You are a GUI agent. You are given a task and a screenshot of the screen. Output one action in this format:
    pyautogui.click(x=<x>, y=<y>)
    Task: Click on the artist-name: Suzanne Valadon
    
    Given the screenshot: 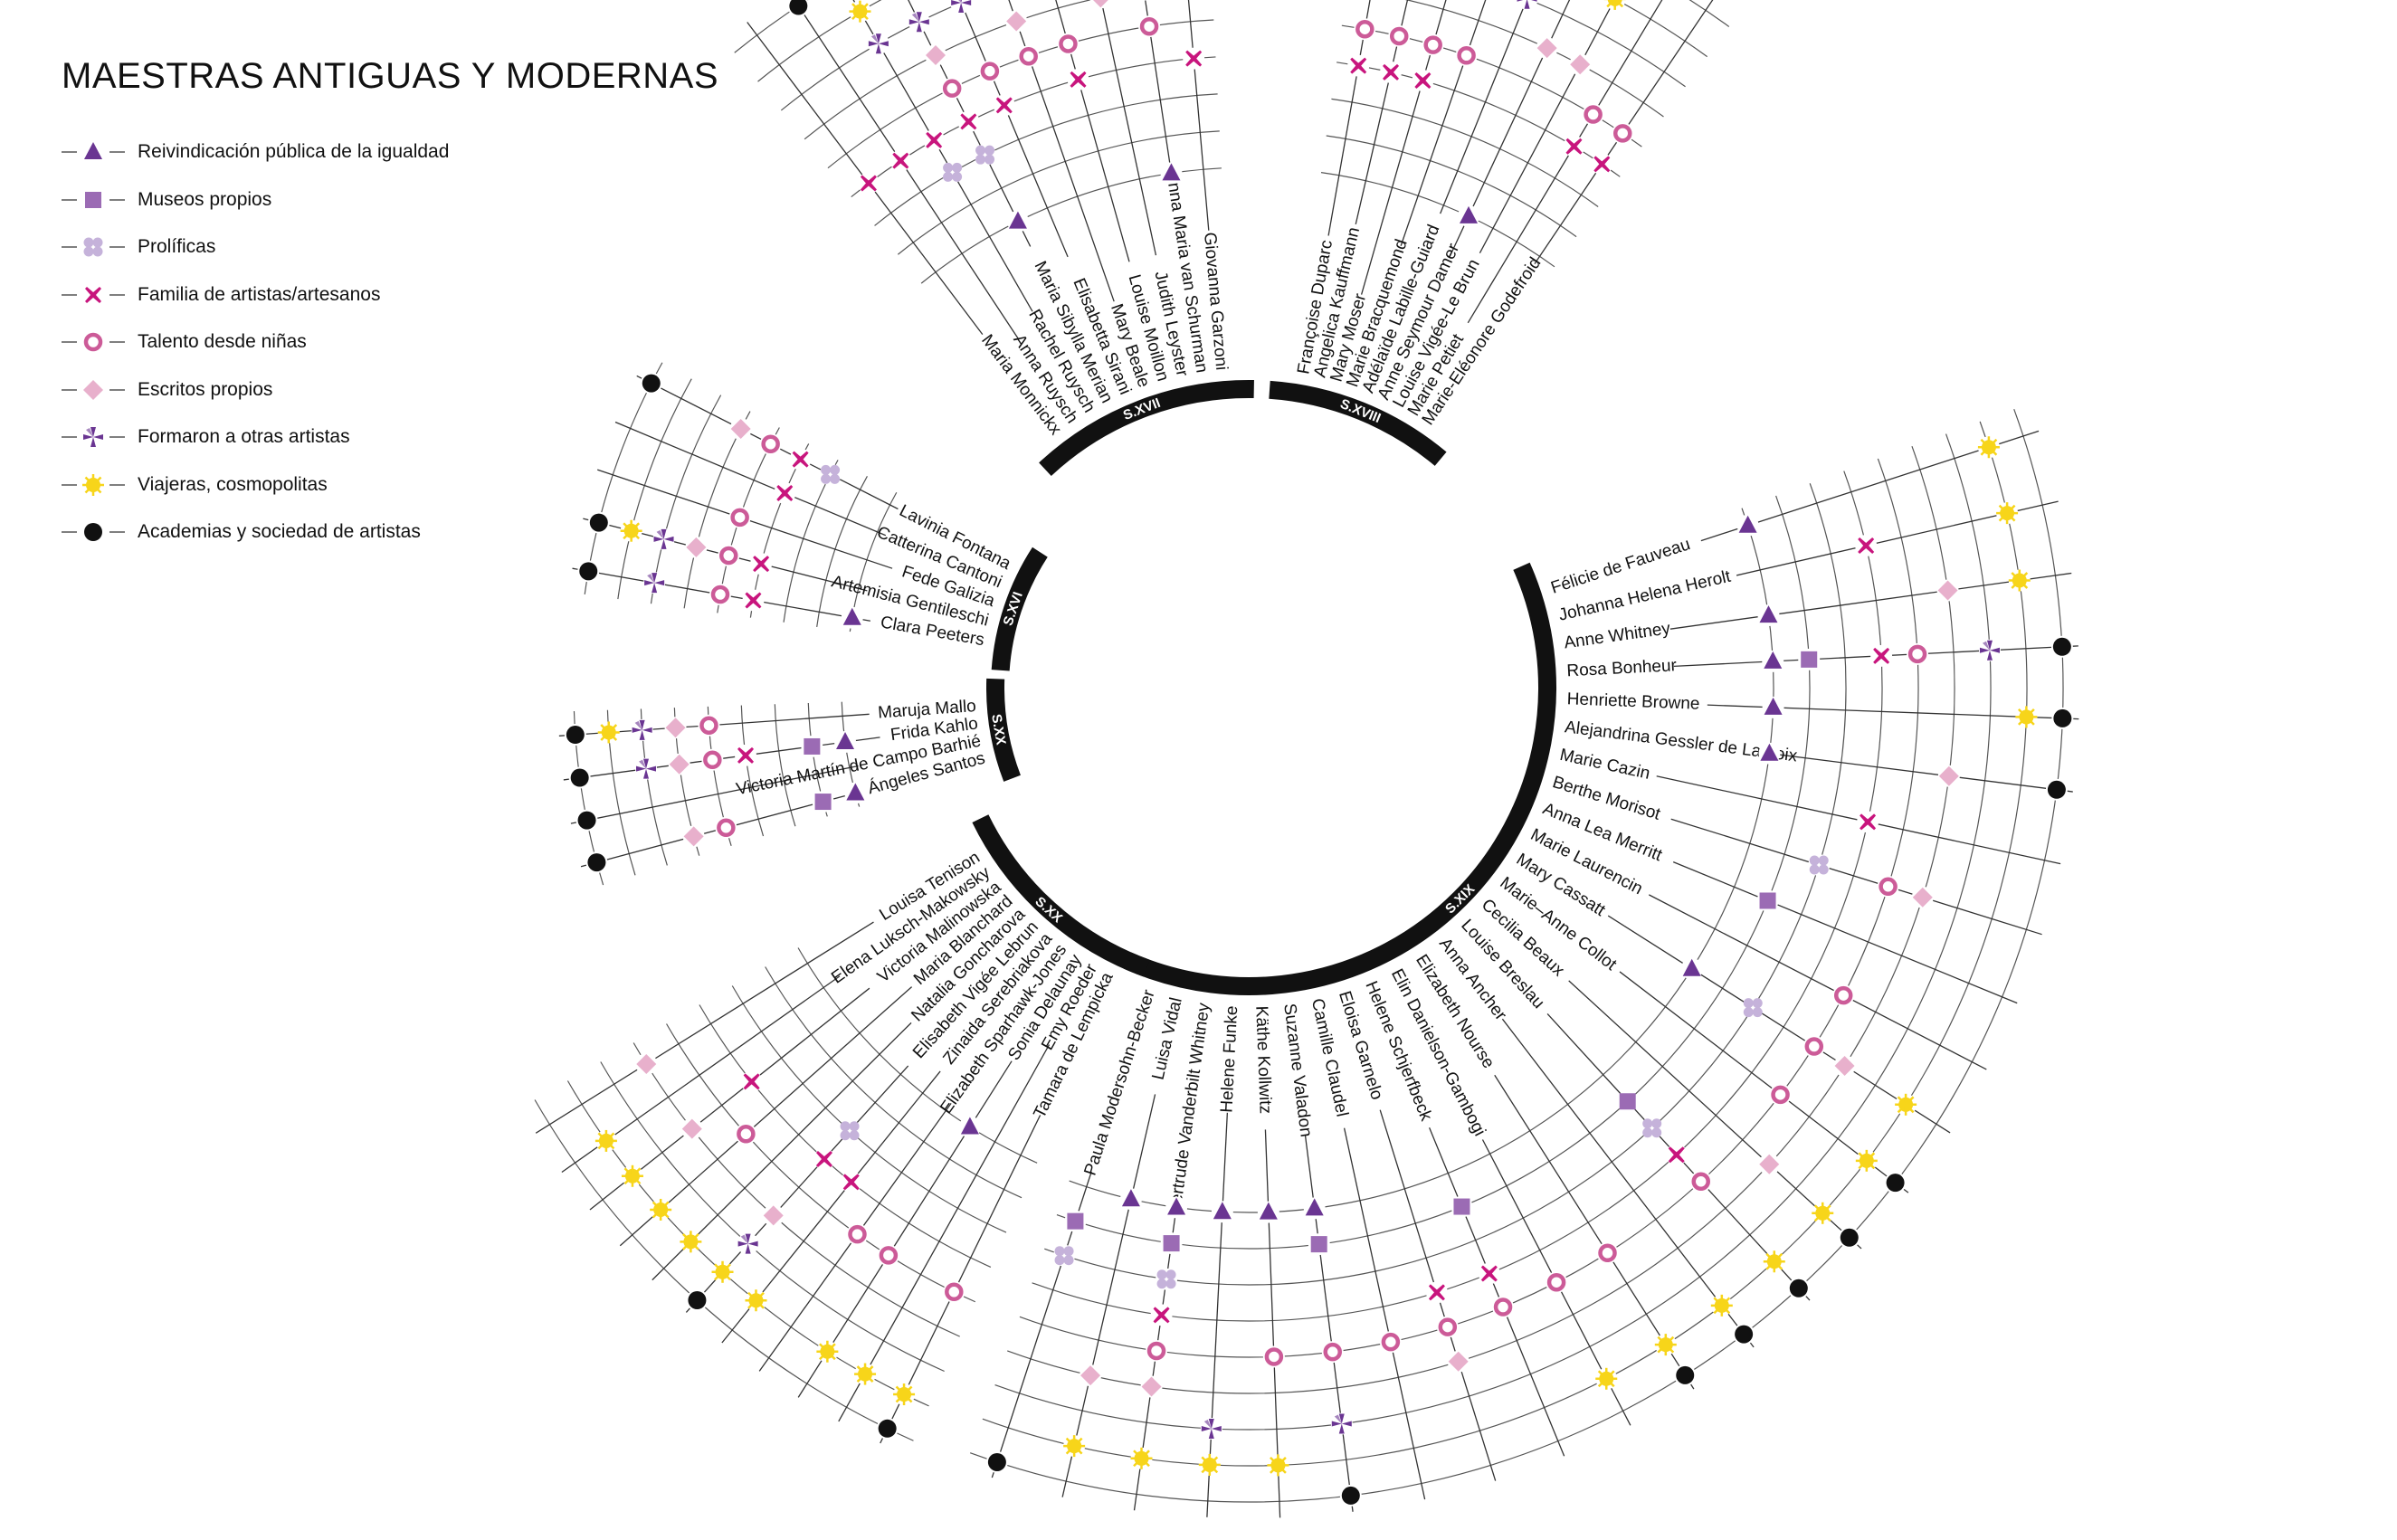 What is the action you would take?
    pyautogui.click(x=1297, y=1070)
    